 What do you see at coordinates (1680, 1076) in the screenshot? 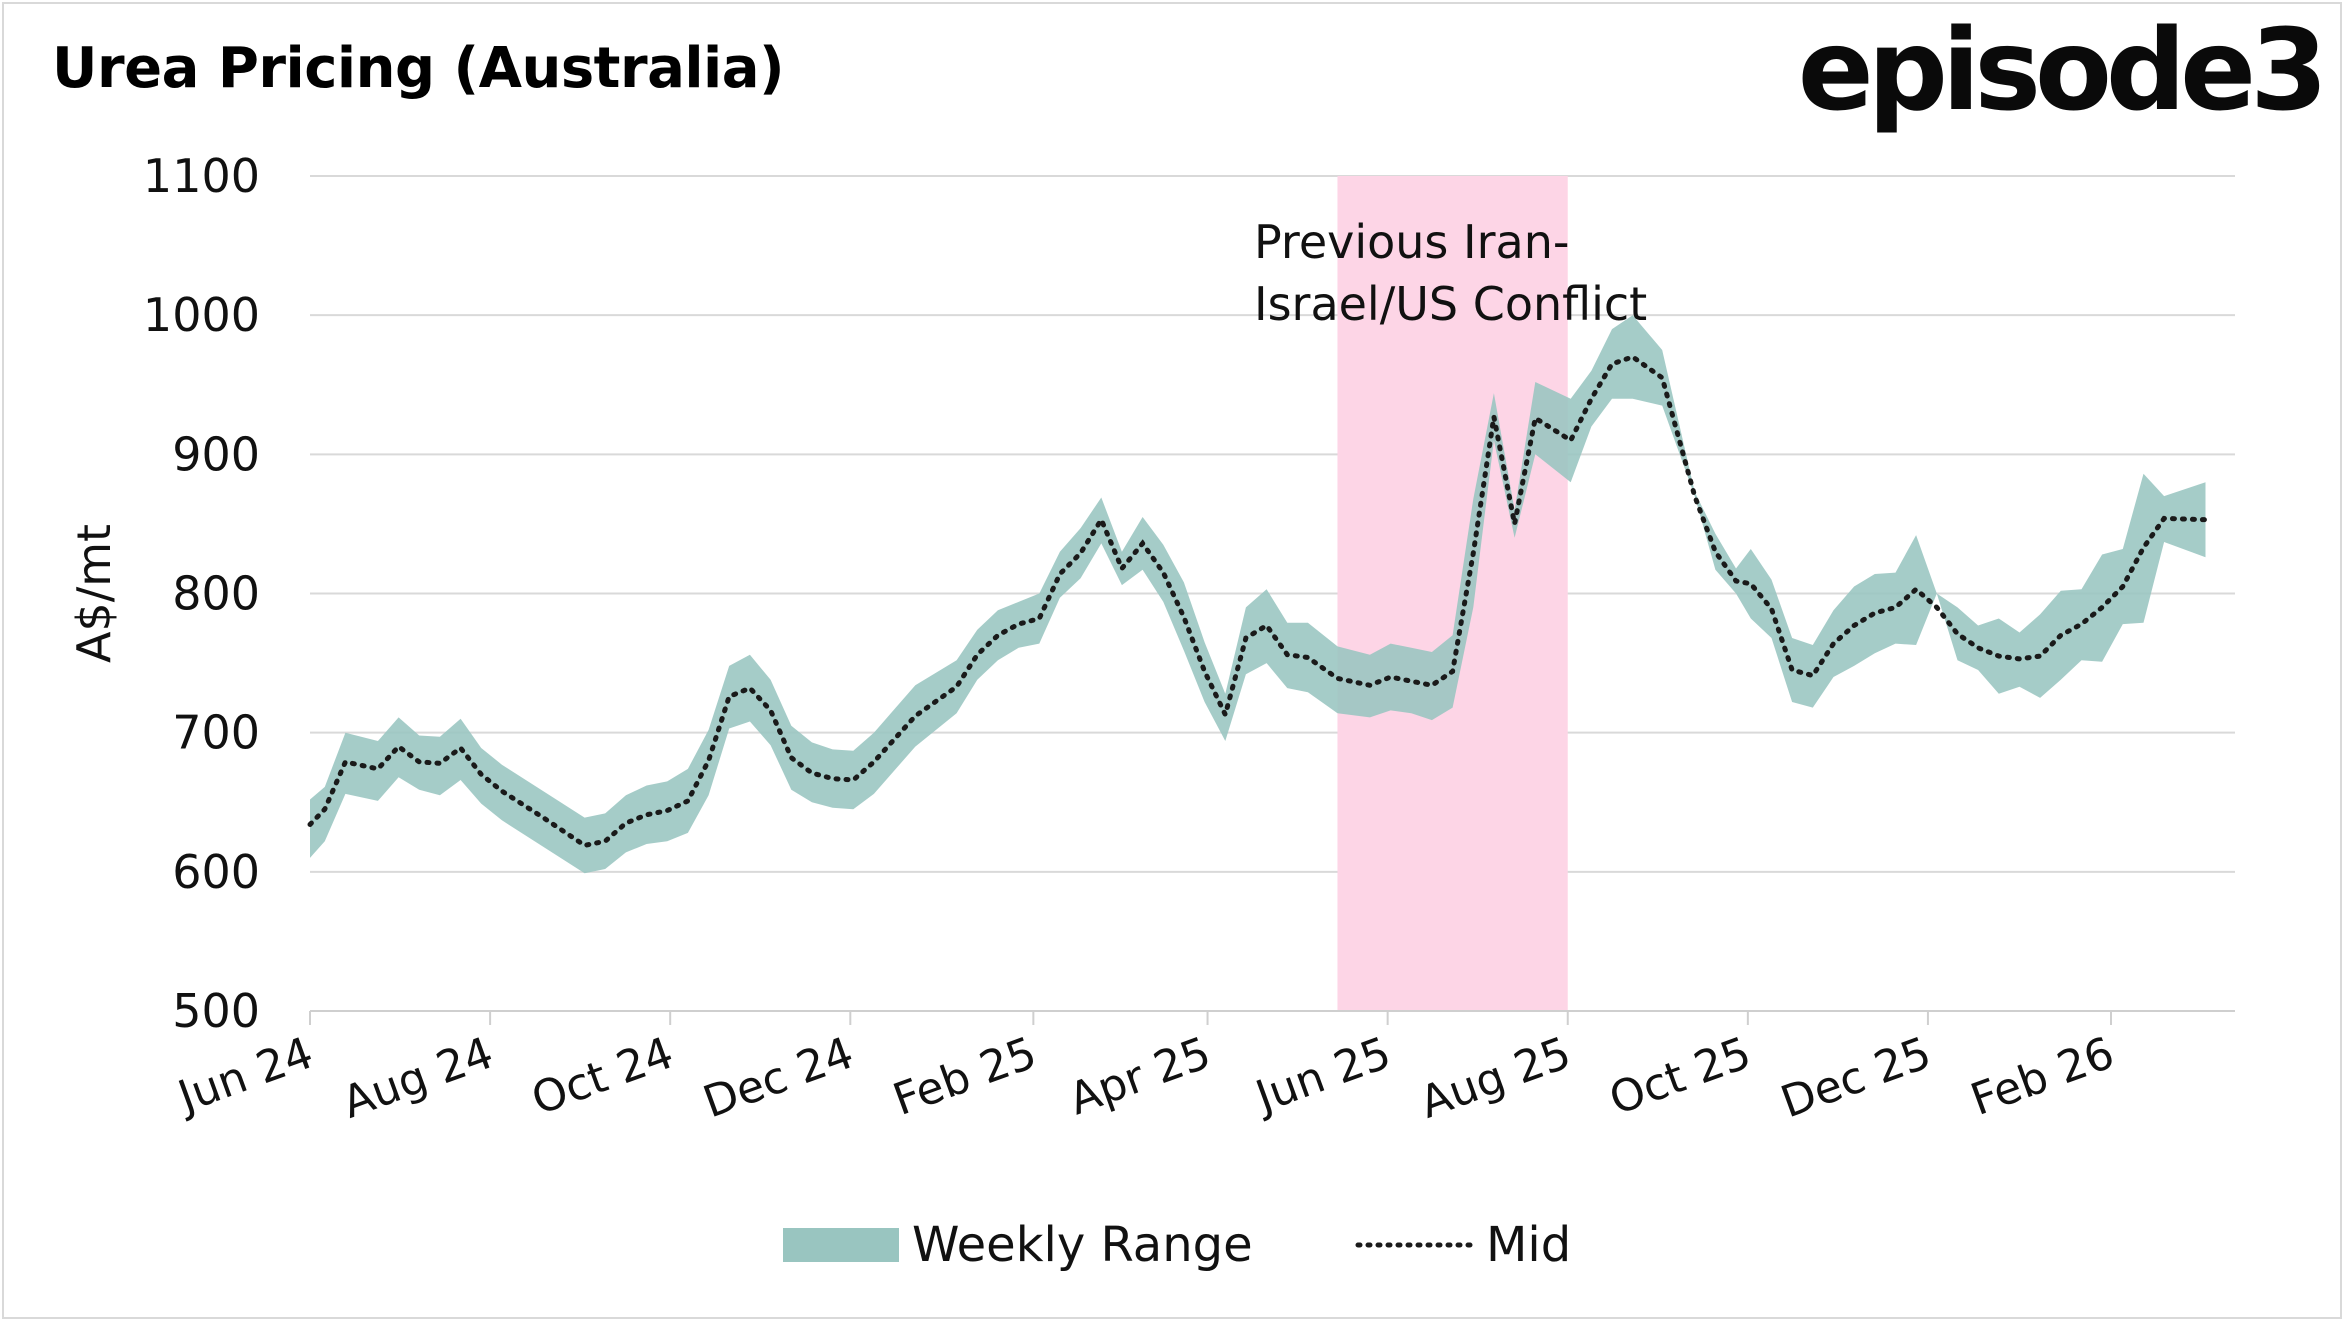
I see `x-tick-label: Oct 25` at bounding box center [1680, 1076].